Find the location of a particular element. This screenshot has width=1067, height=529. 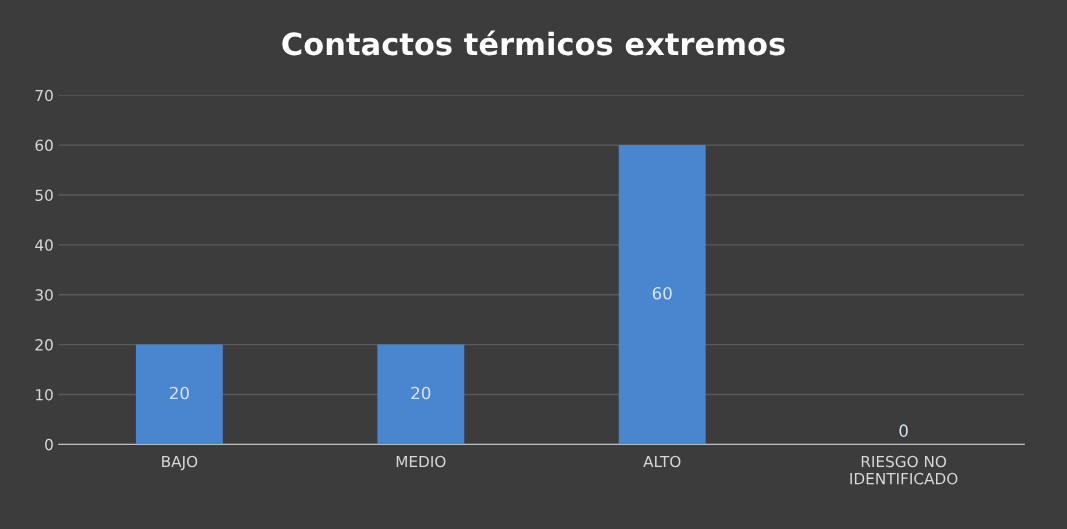

data-label: 60 is located at coordinates (662, 293).